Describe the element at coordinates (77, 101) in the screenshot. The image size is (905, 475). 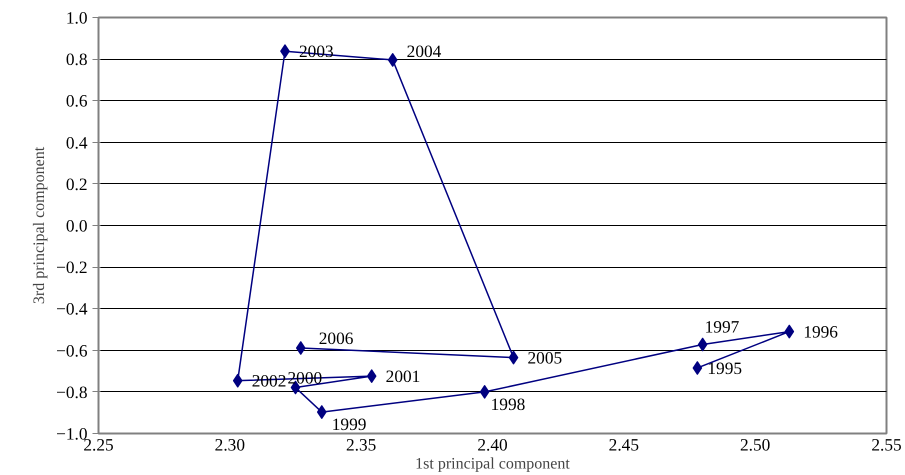
I see `y-tick-label: 0.6` at that location.